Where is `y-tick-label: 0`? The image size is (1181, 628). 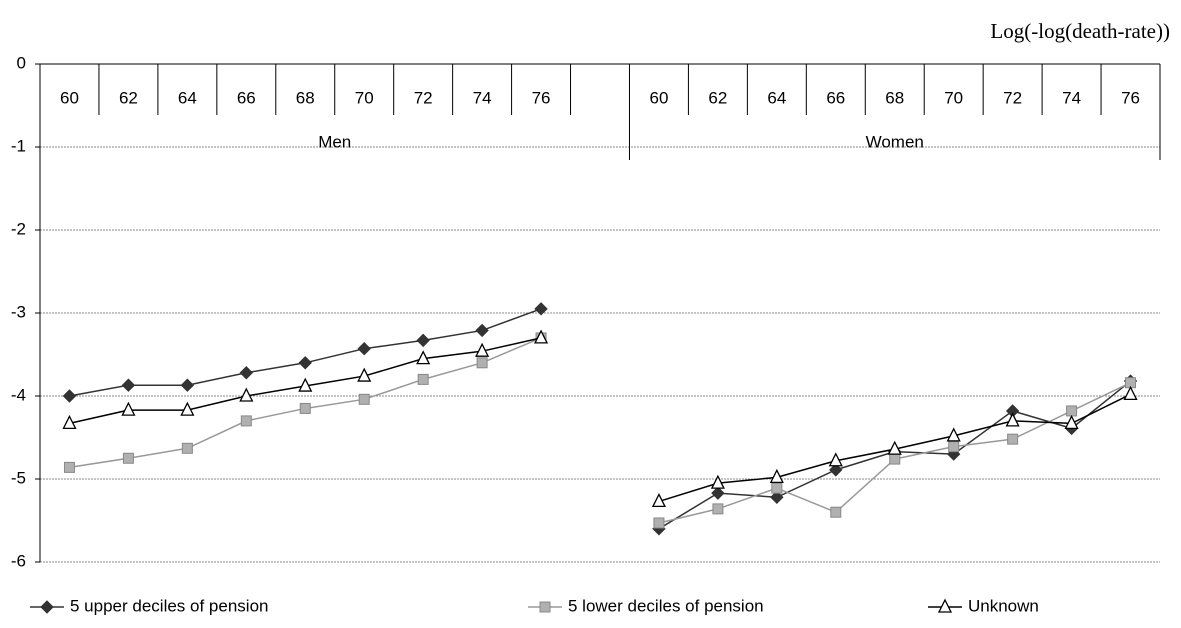 y-tick-label: 0 is located at coordinates (21, 62).